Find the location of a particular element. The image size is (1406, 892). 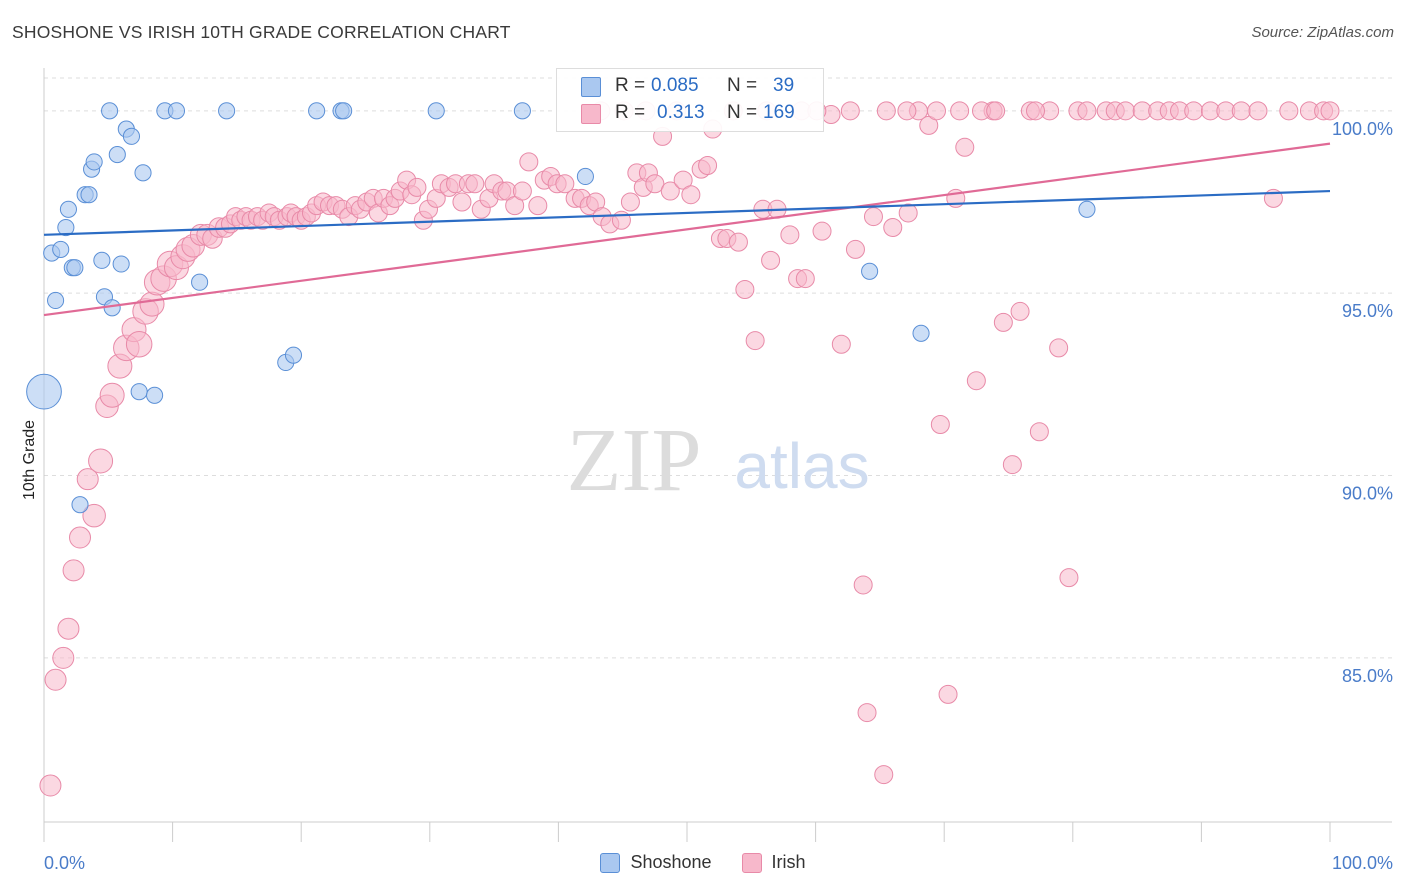

watermark: ZIP atlas is located at coordinates (718, 460).